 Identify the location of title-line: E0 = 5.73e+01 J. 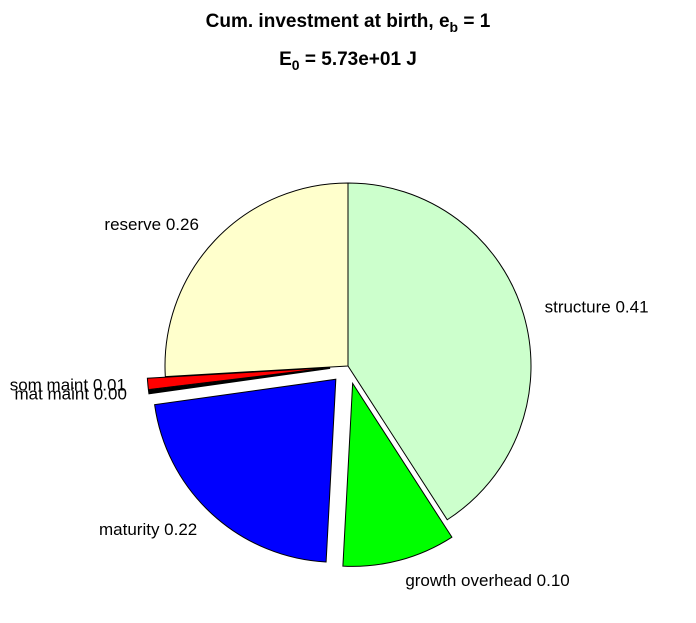
(348, 61).